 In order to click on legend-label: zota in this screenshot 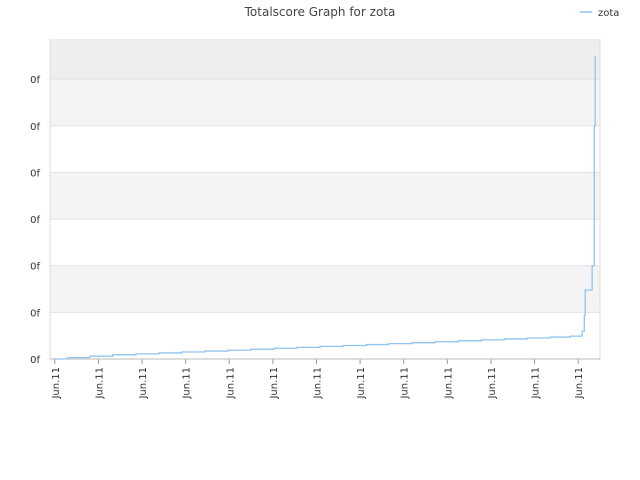, I will do `click(608, 13)`.